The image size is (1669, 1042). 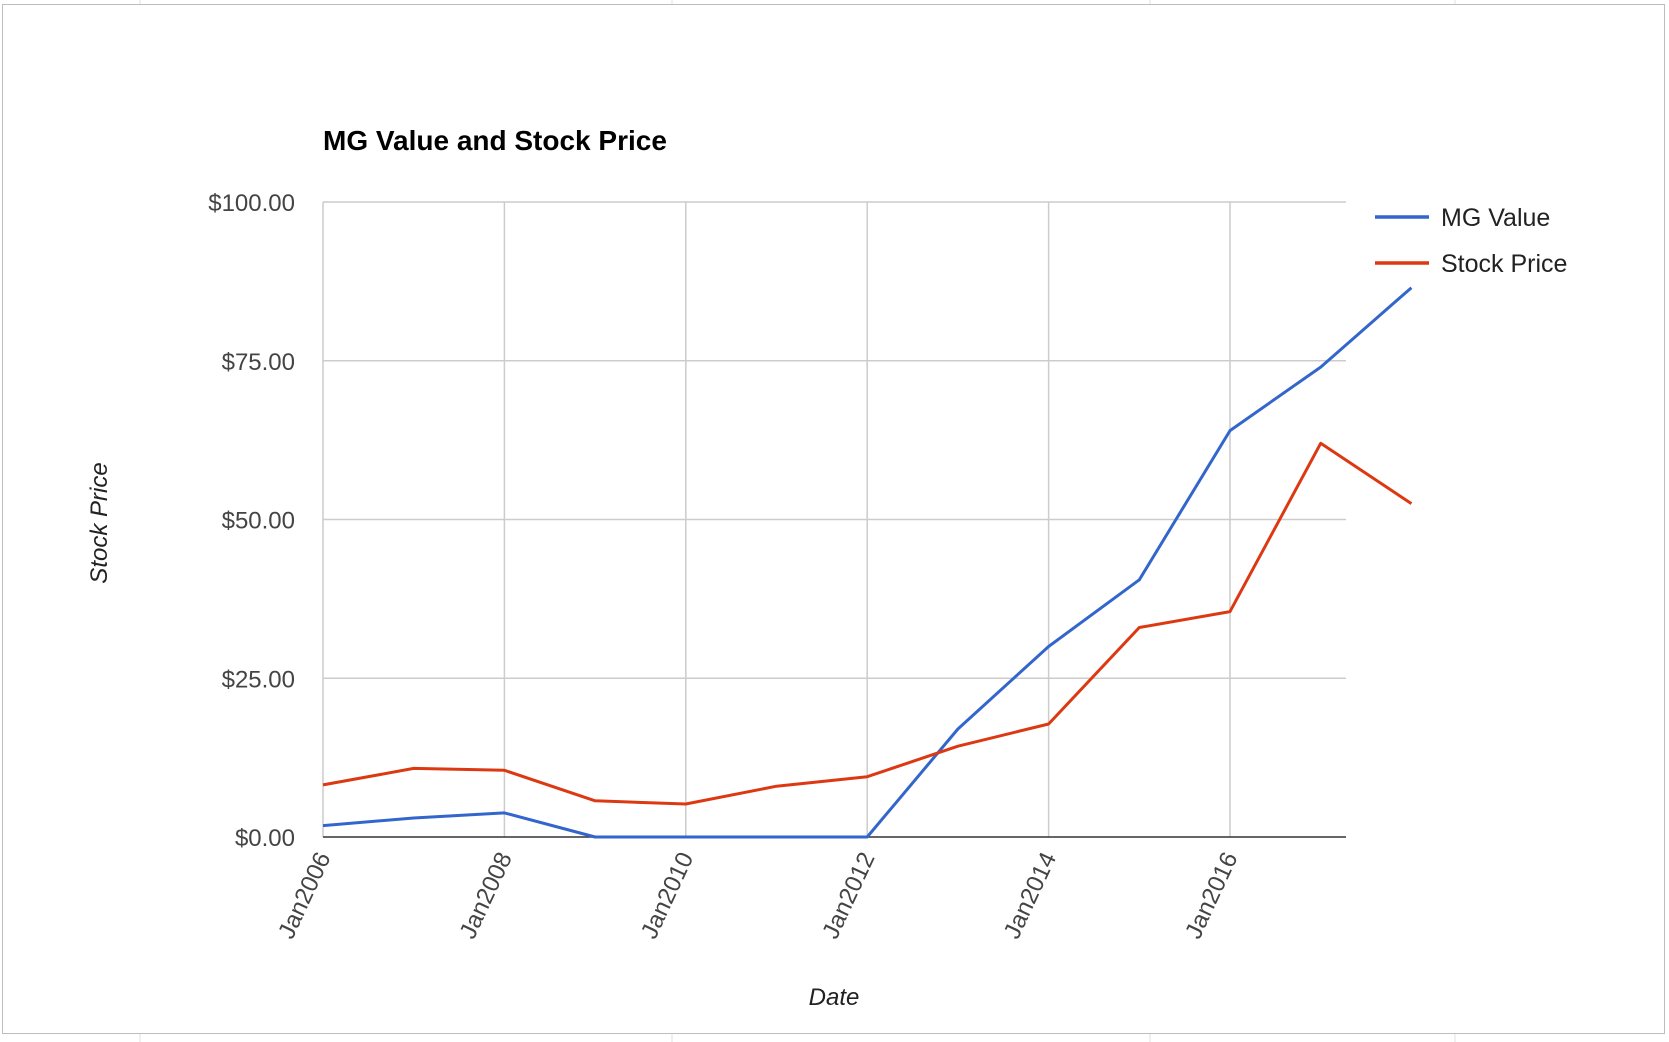 What do you see at coordinates (667, 895) in the screenshot?
I see `x-tick-label: Jan2010` at bounding box center [667, 895].